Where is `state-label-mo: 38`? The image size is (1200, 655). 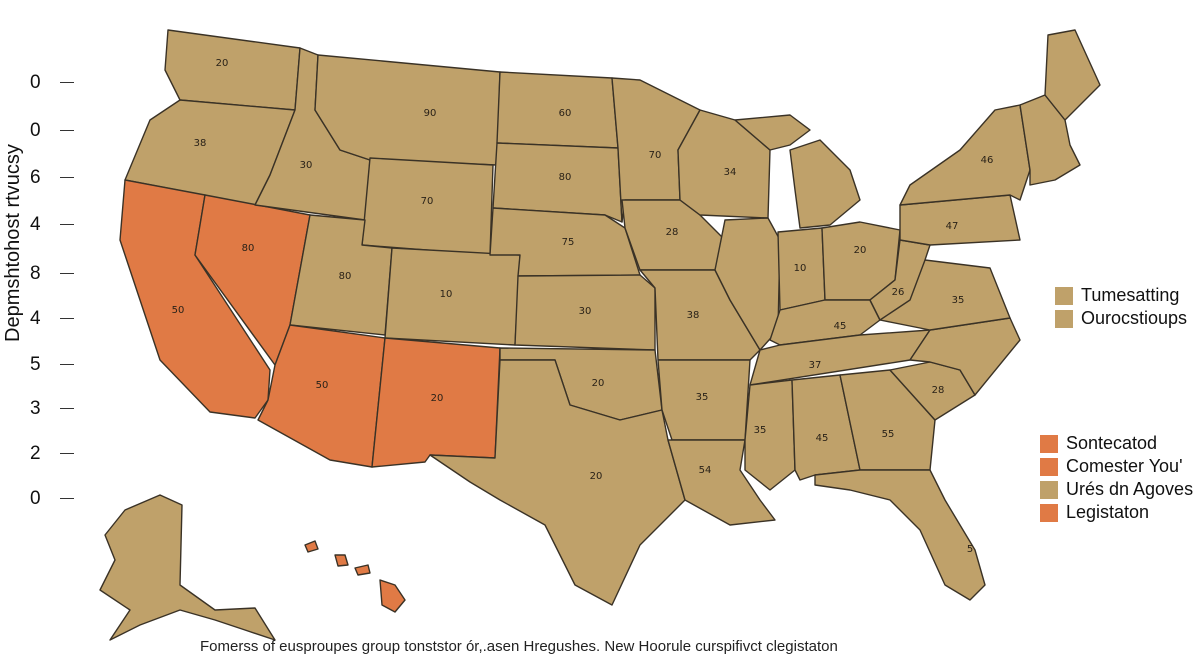 state-label-mo: 38 is located at coordinates (693, 315).